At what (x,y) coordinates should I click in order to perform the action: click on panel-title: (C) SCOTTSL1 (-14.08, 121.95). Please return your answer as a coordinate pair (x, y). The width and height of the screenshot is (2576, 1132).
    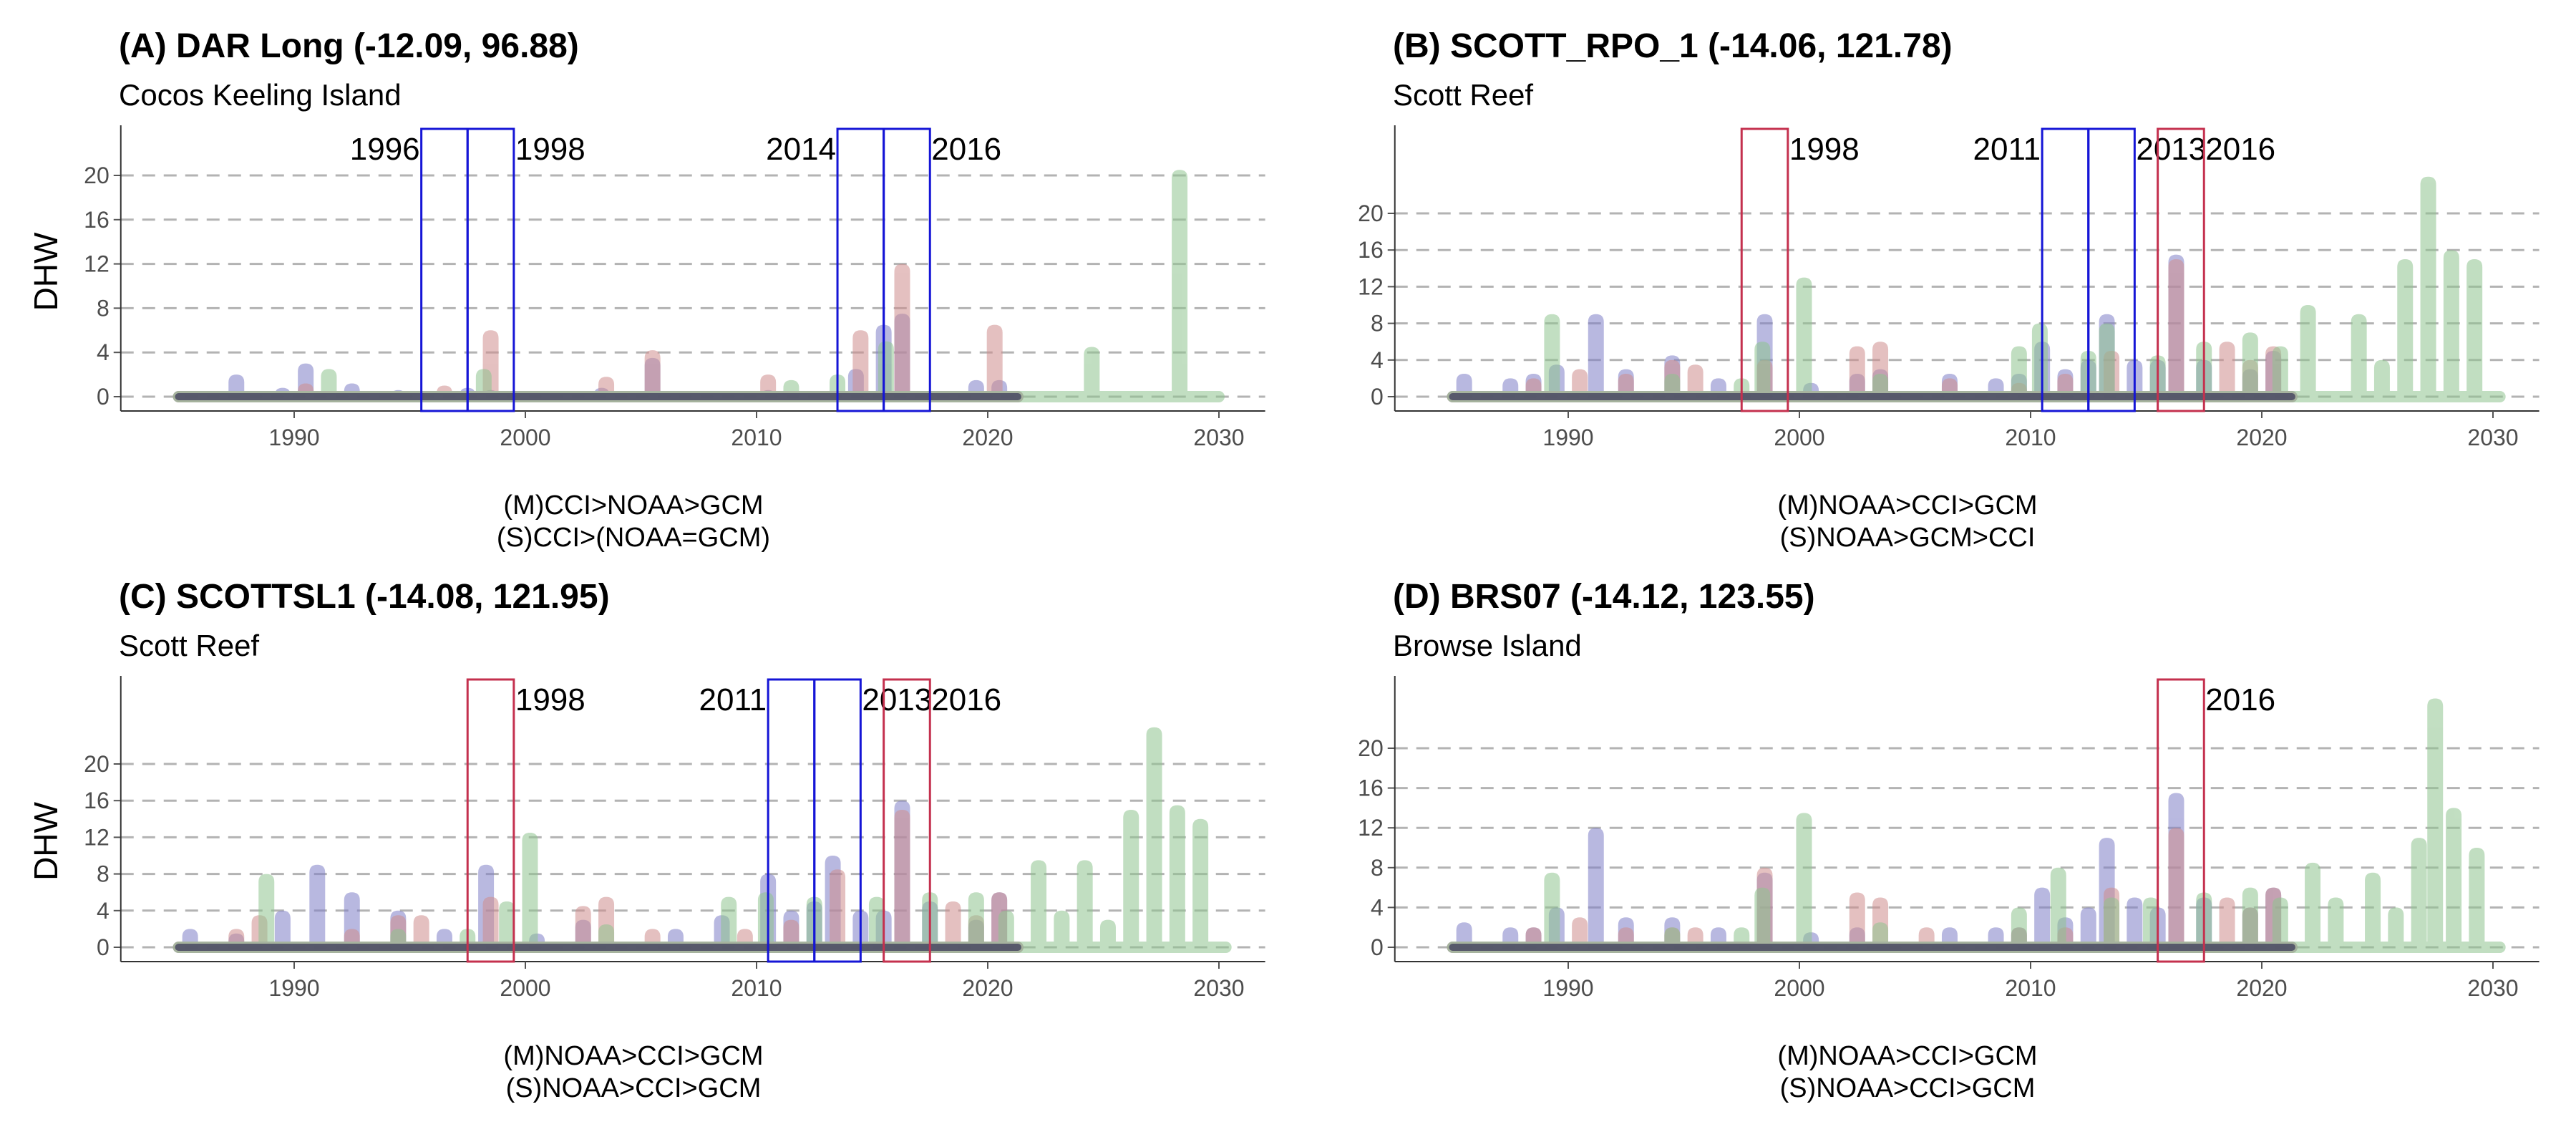
    Looking at the image, I should click on (364, 597).